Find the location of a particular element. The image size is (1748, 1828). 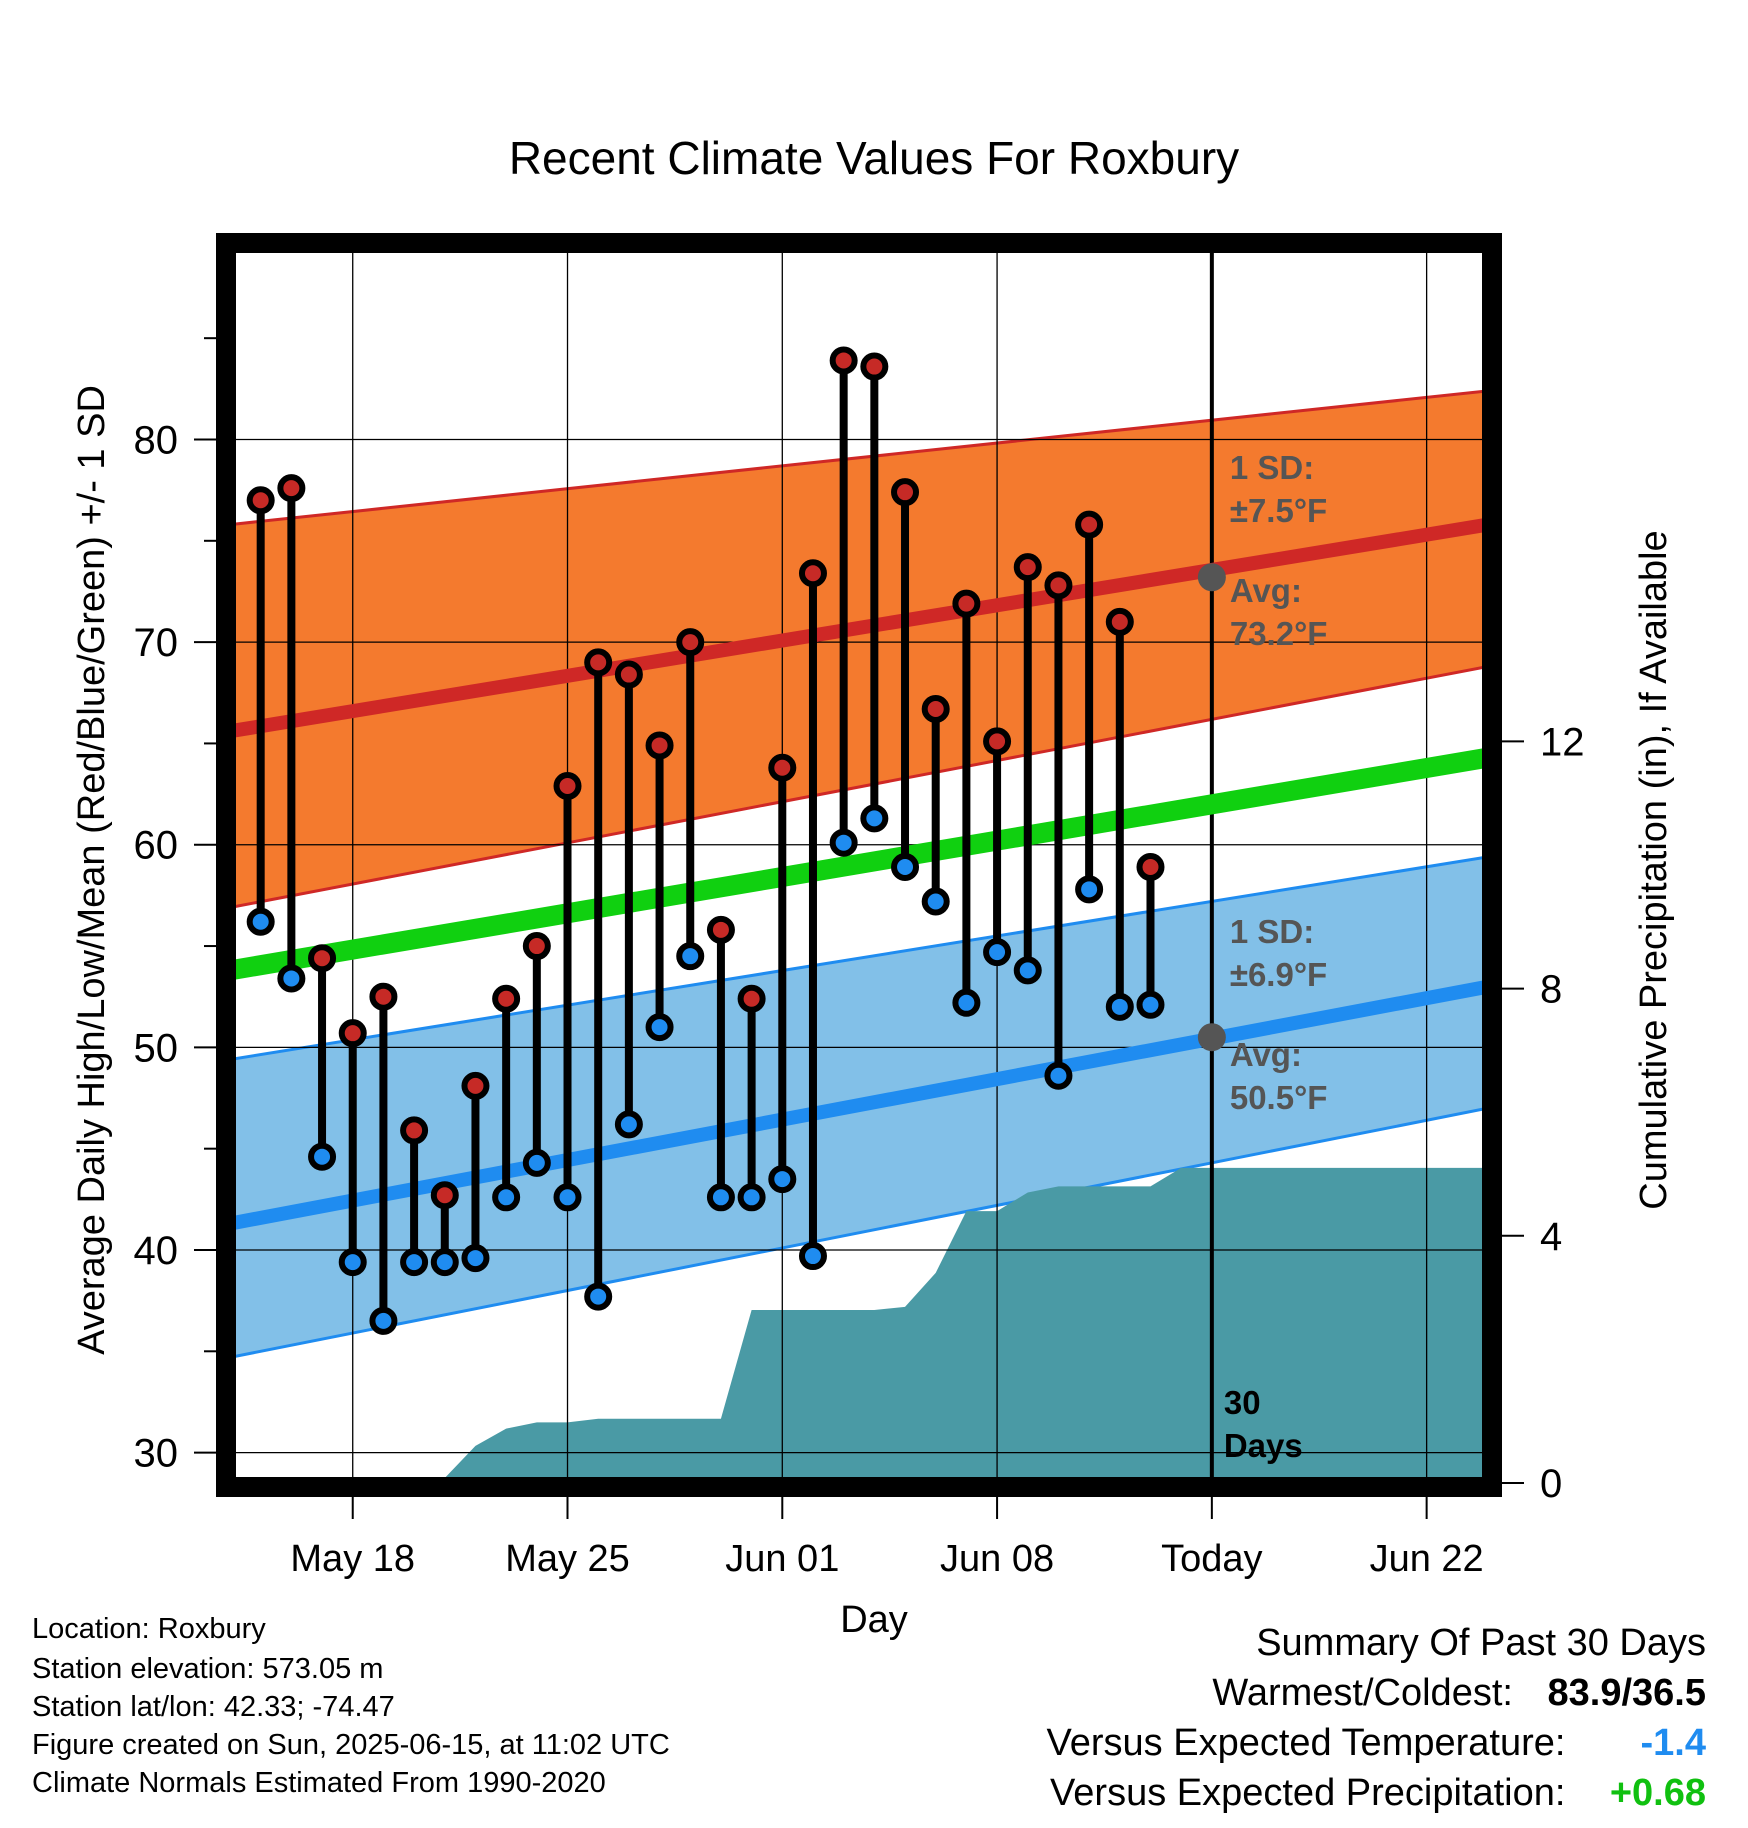

precip-value: +0.68 is located at coordinates (1657, 1793).